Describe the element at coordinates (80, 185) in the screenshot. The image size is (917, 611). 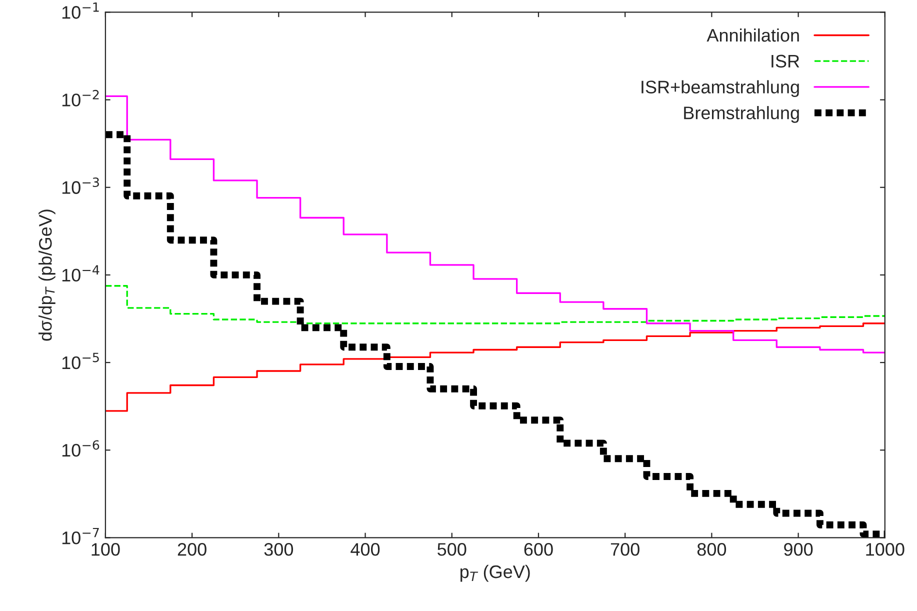
I see `y-tick-label: 10$^{−3}$` at that location.